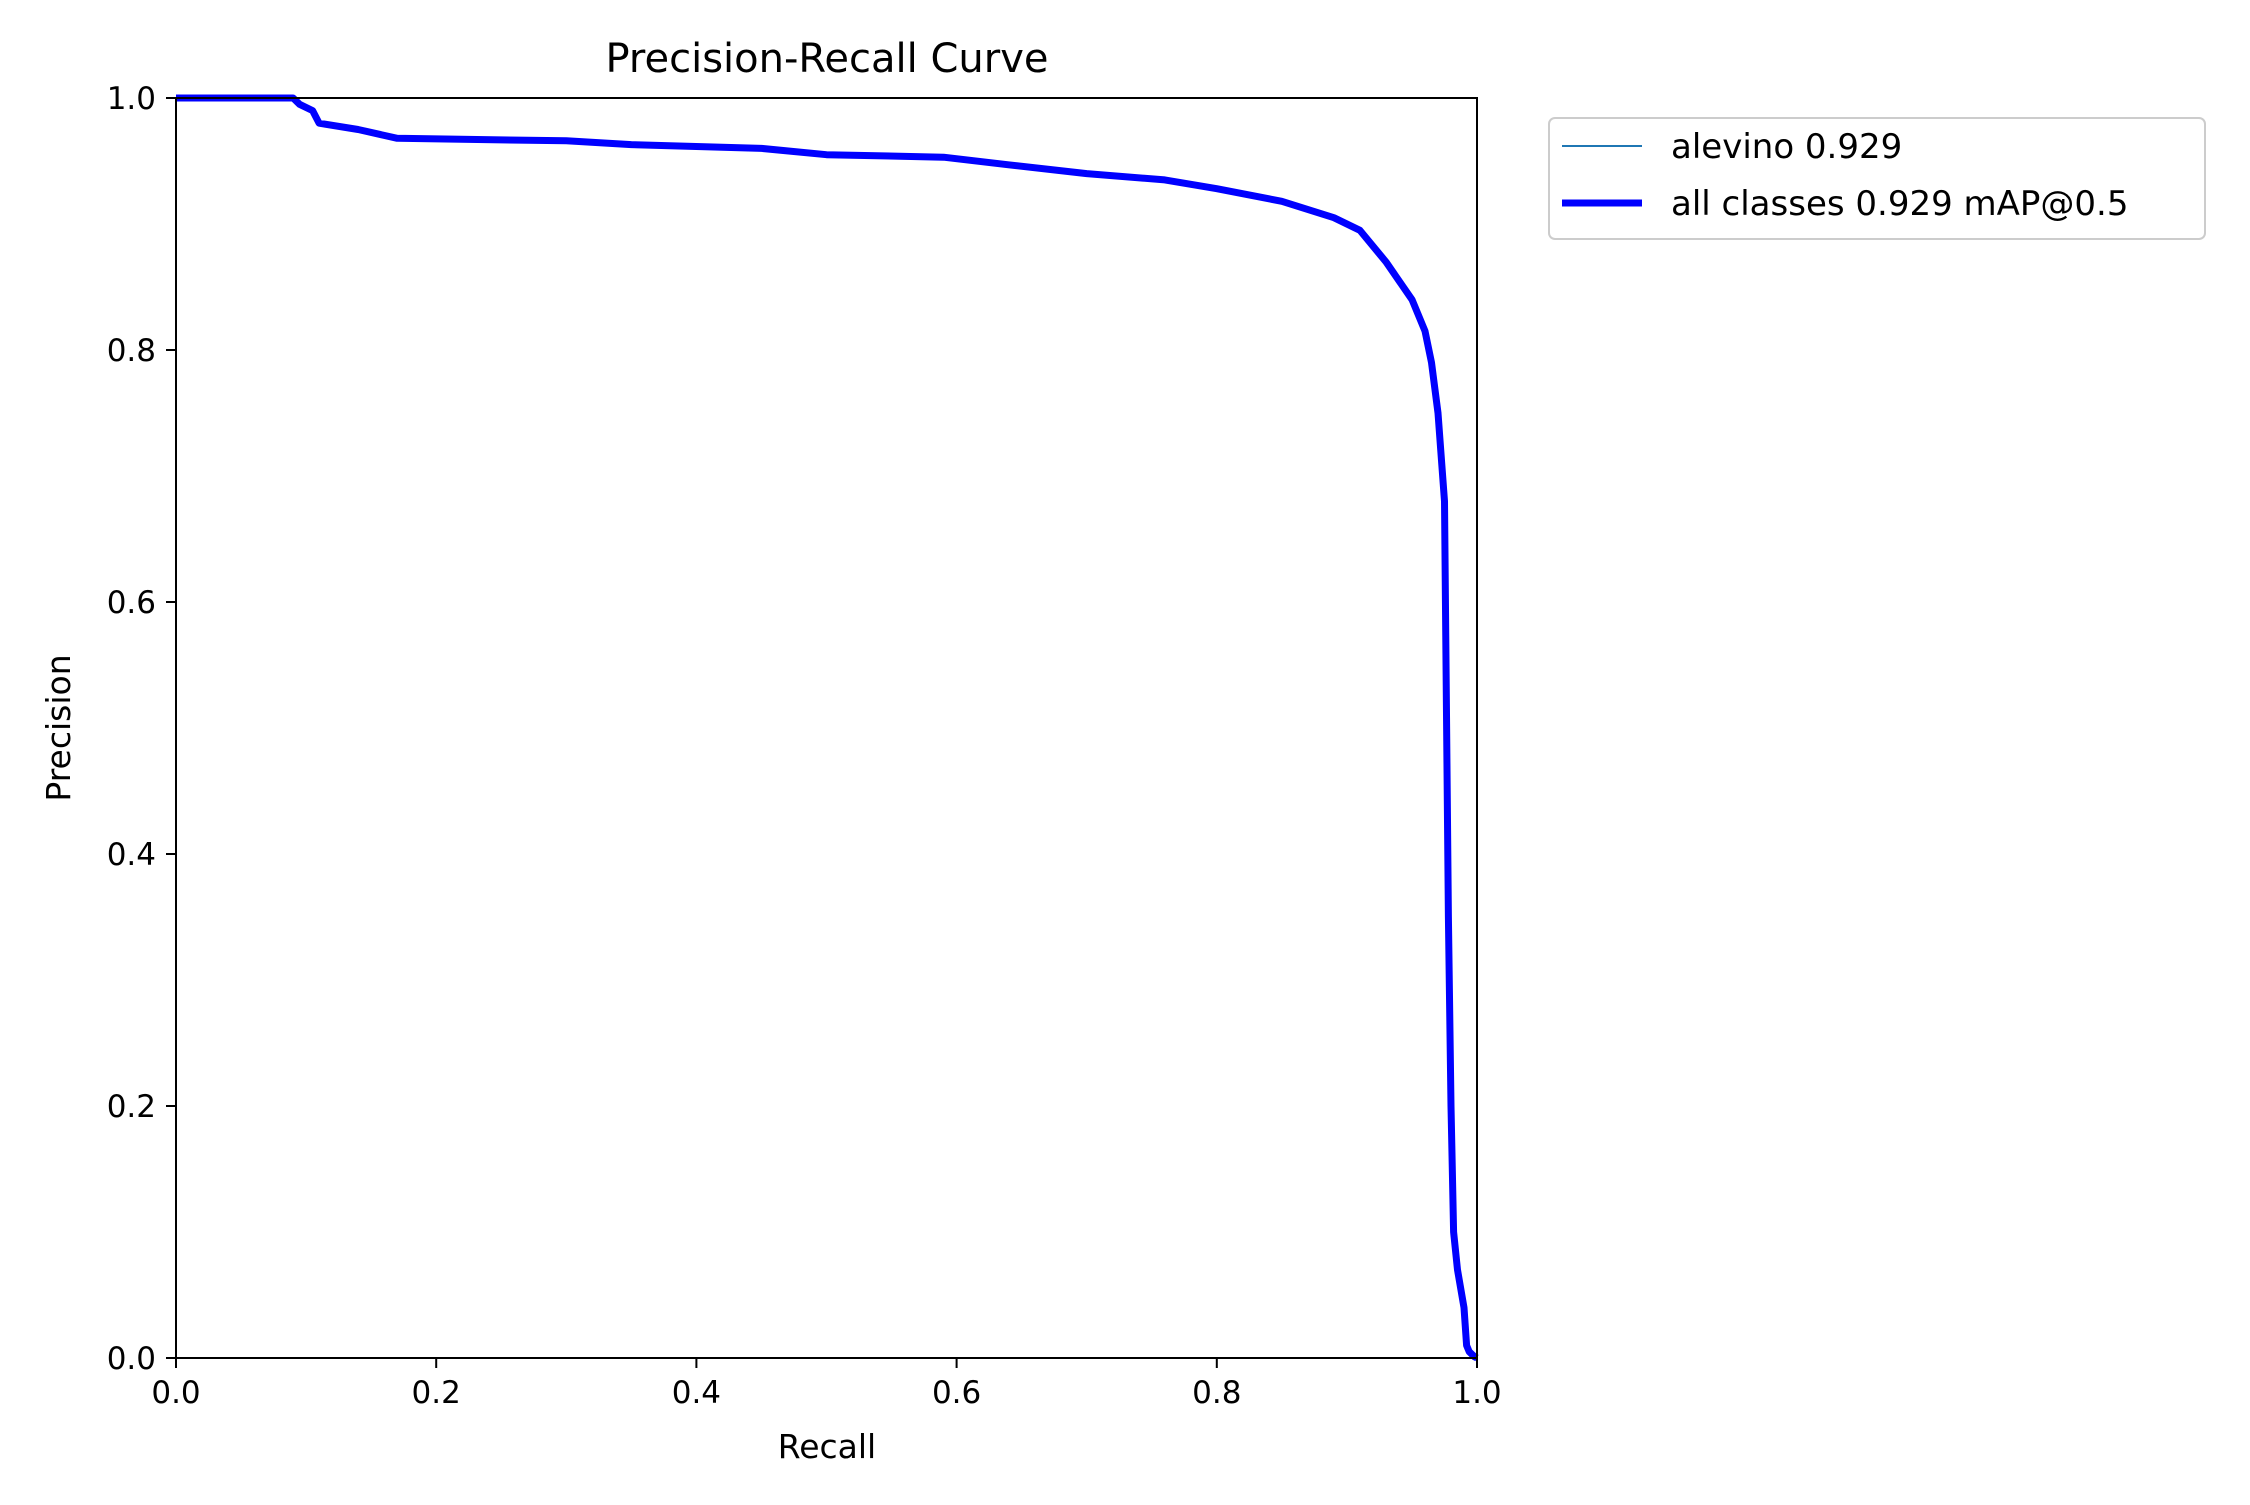 This screenshot has height=1505, width=2250. I want to click on legend-label-all-classes: all classes 0.929 mAP@0.5, so click(1899, 204).